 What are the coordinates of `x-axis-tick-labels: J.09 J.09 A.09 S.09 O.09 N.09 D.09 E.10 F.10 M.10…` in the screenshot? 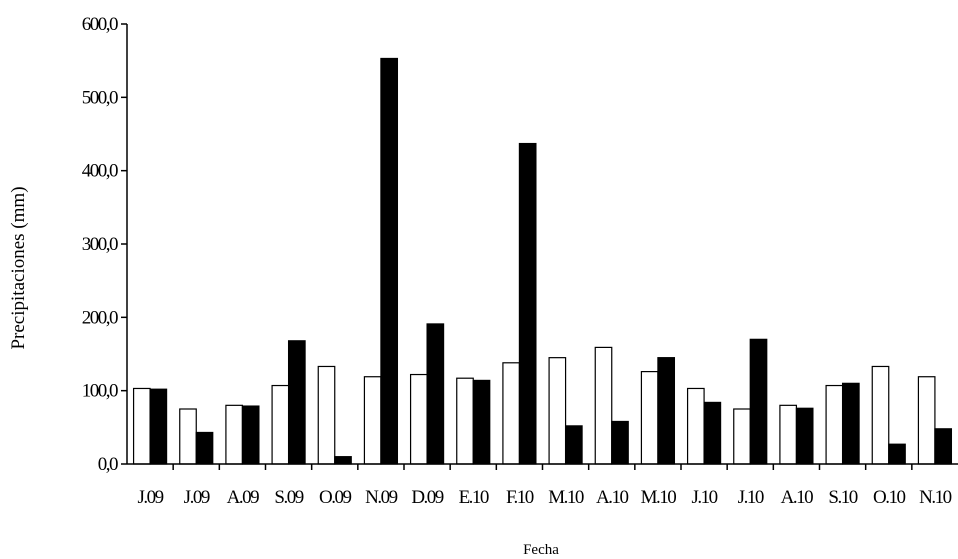 It's located at (546, 497).